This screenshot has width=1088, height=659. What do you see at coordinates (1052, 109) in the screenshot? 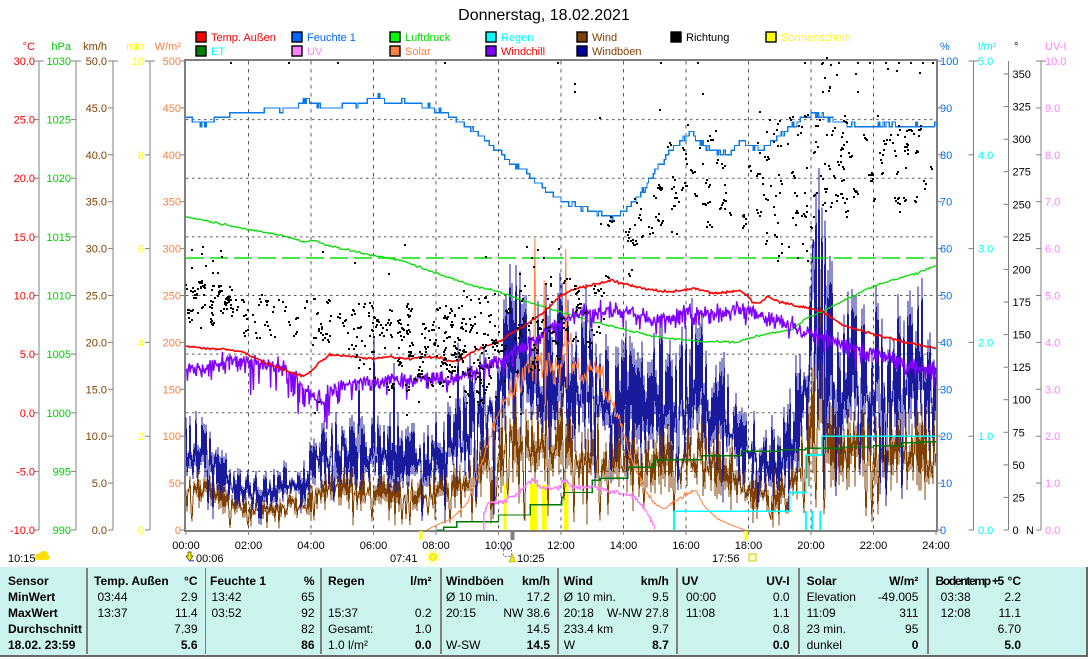
I see `svg-text: 9.0` at bounding box center [1052, 109].